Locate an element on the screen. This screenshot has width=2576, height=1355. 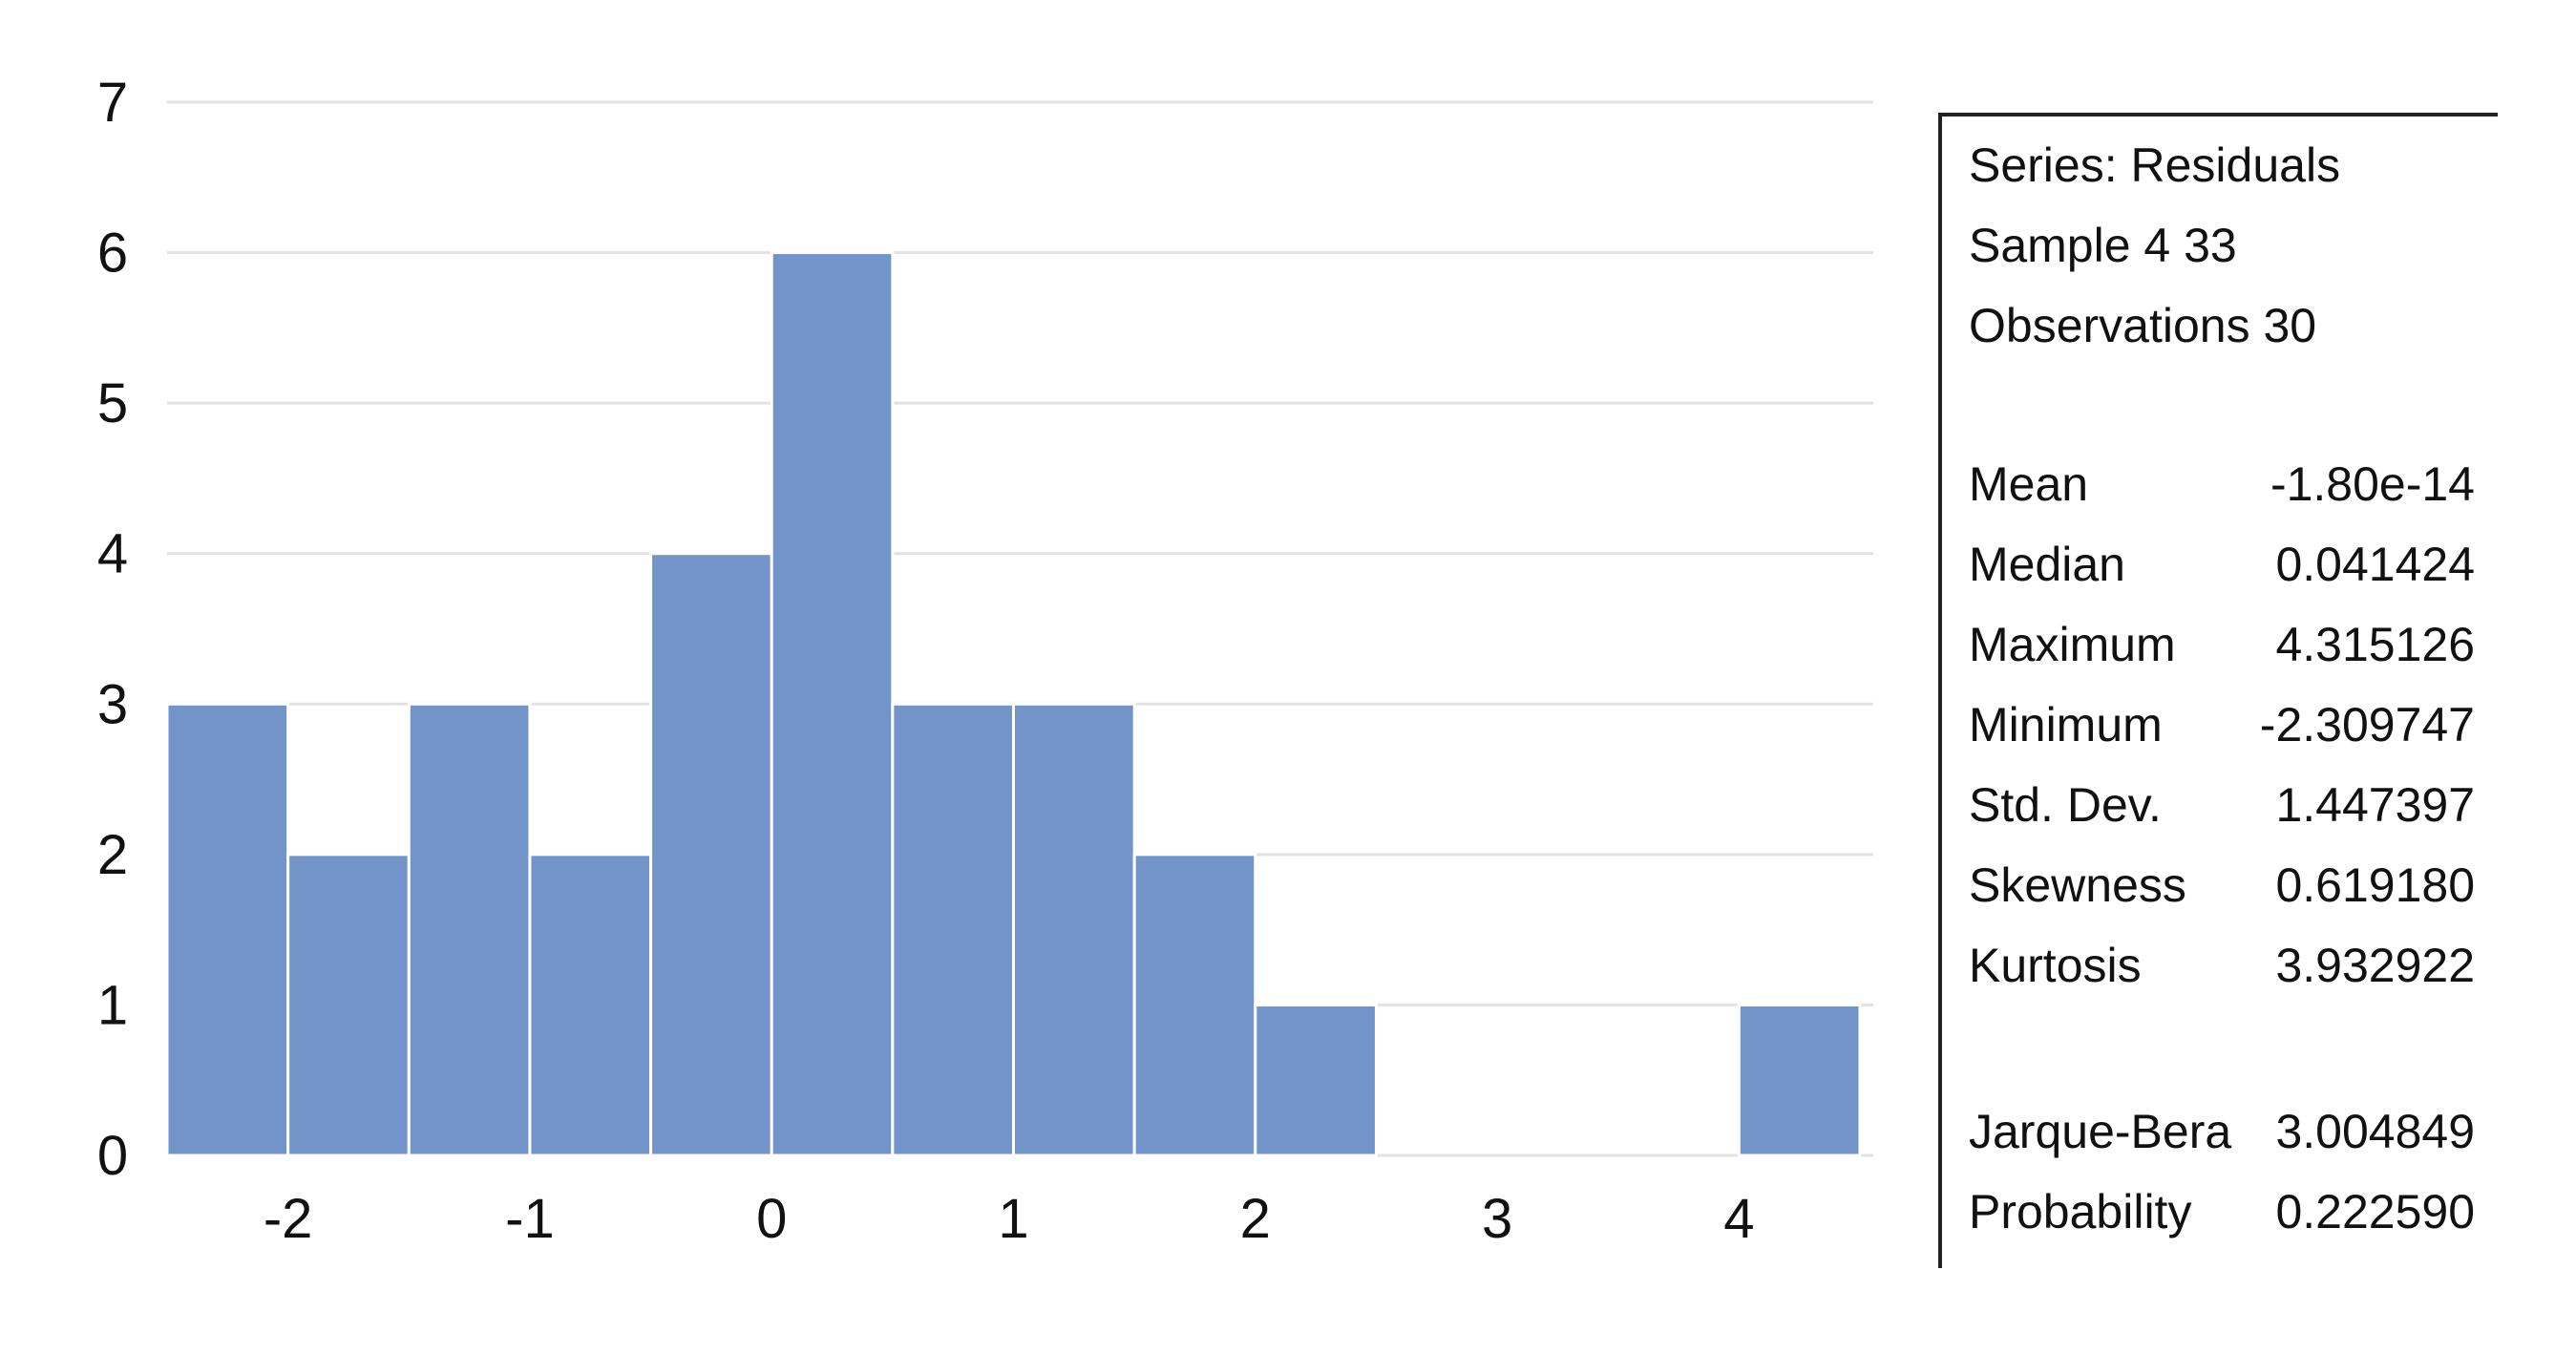
stat-value: 0.041424 is located at coordinates (2375, 564).